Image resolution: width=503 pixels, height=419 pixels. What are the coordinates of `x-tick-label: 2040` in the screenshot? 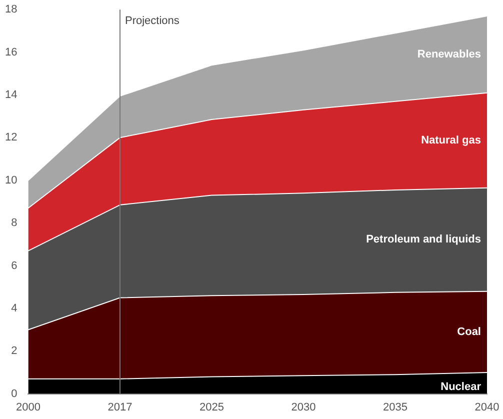 It's located at (487, 407).